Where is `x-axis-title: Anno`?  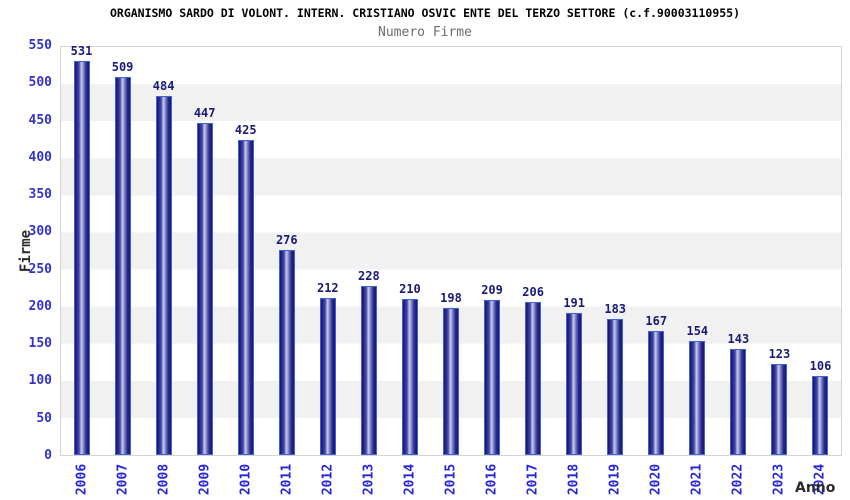
x-axis-title: Anno is located at coordinates (815, 488).